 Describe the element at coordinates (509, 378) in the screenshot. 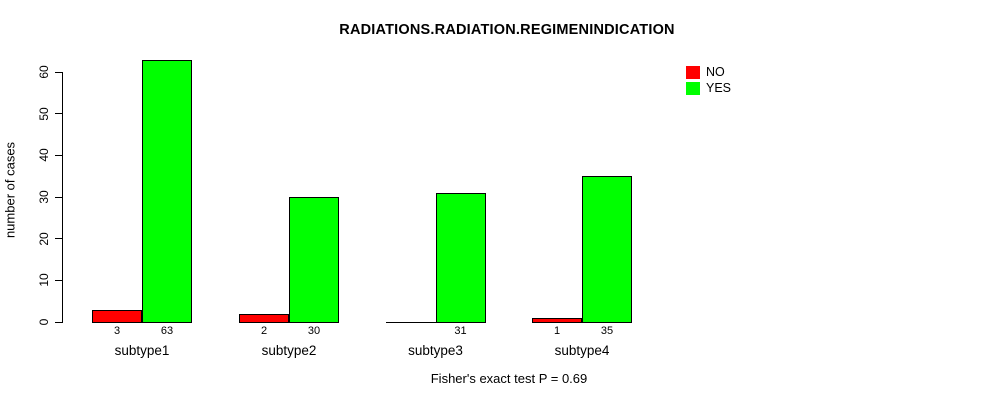

I see `stat-annotation: Fisher's exact test P = 0.69` at that location.